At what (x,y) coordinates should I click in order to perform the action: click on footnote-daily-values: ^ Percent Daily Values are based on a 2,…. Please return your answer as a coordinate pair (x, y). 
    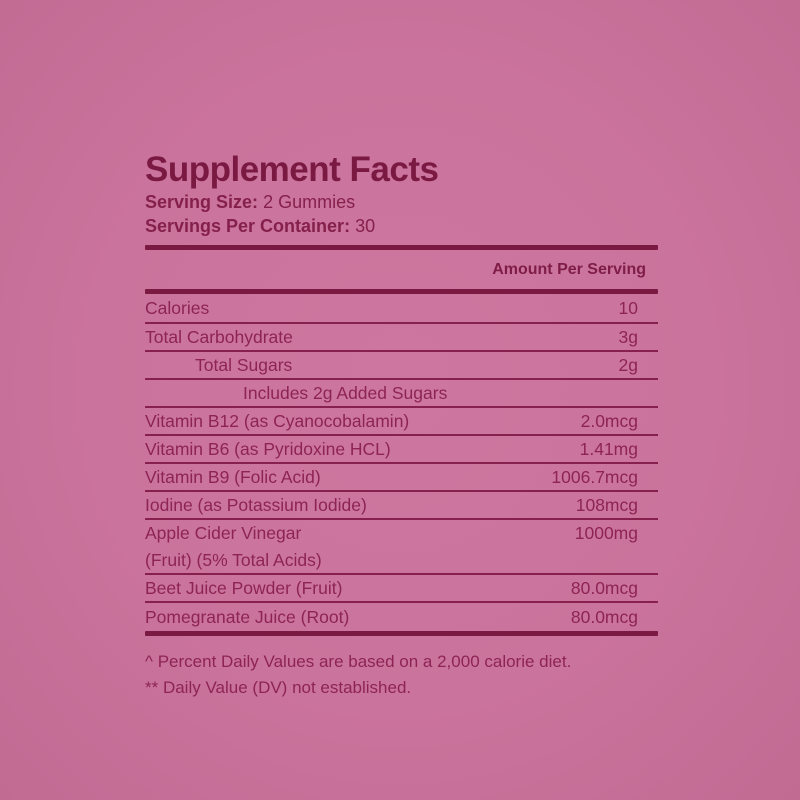
    Looking at the image, I should click on (358, 661).